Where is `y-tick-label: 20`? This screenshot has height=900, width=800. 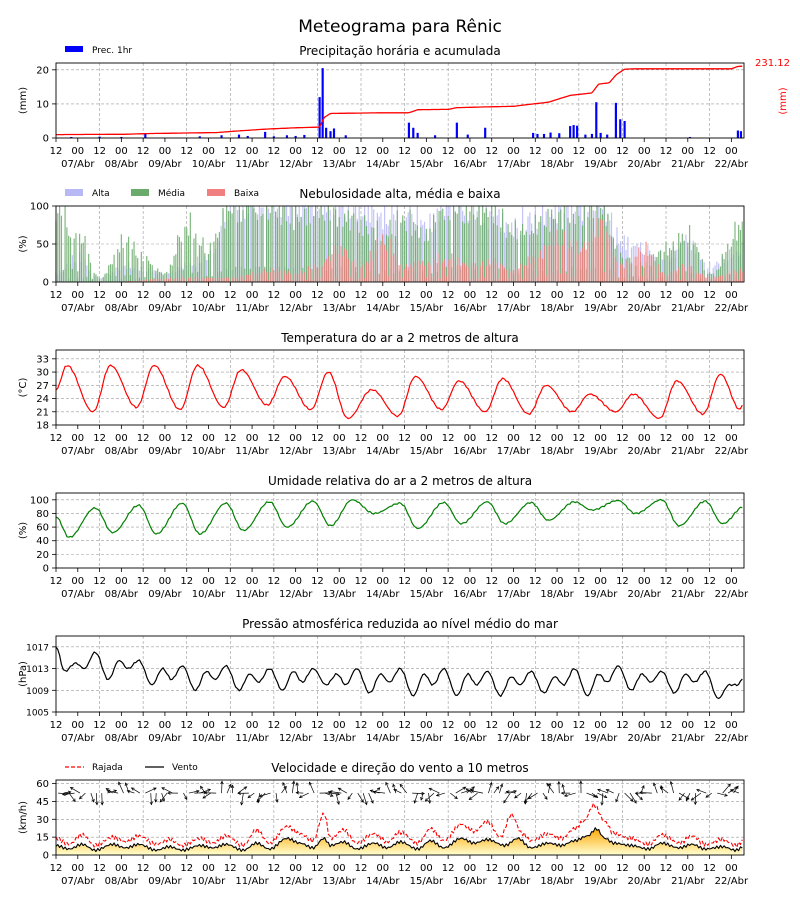 y-tick-label: 20 is located at coordinates (42, 555).